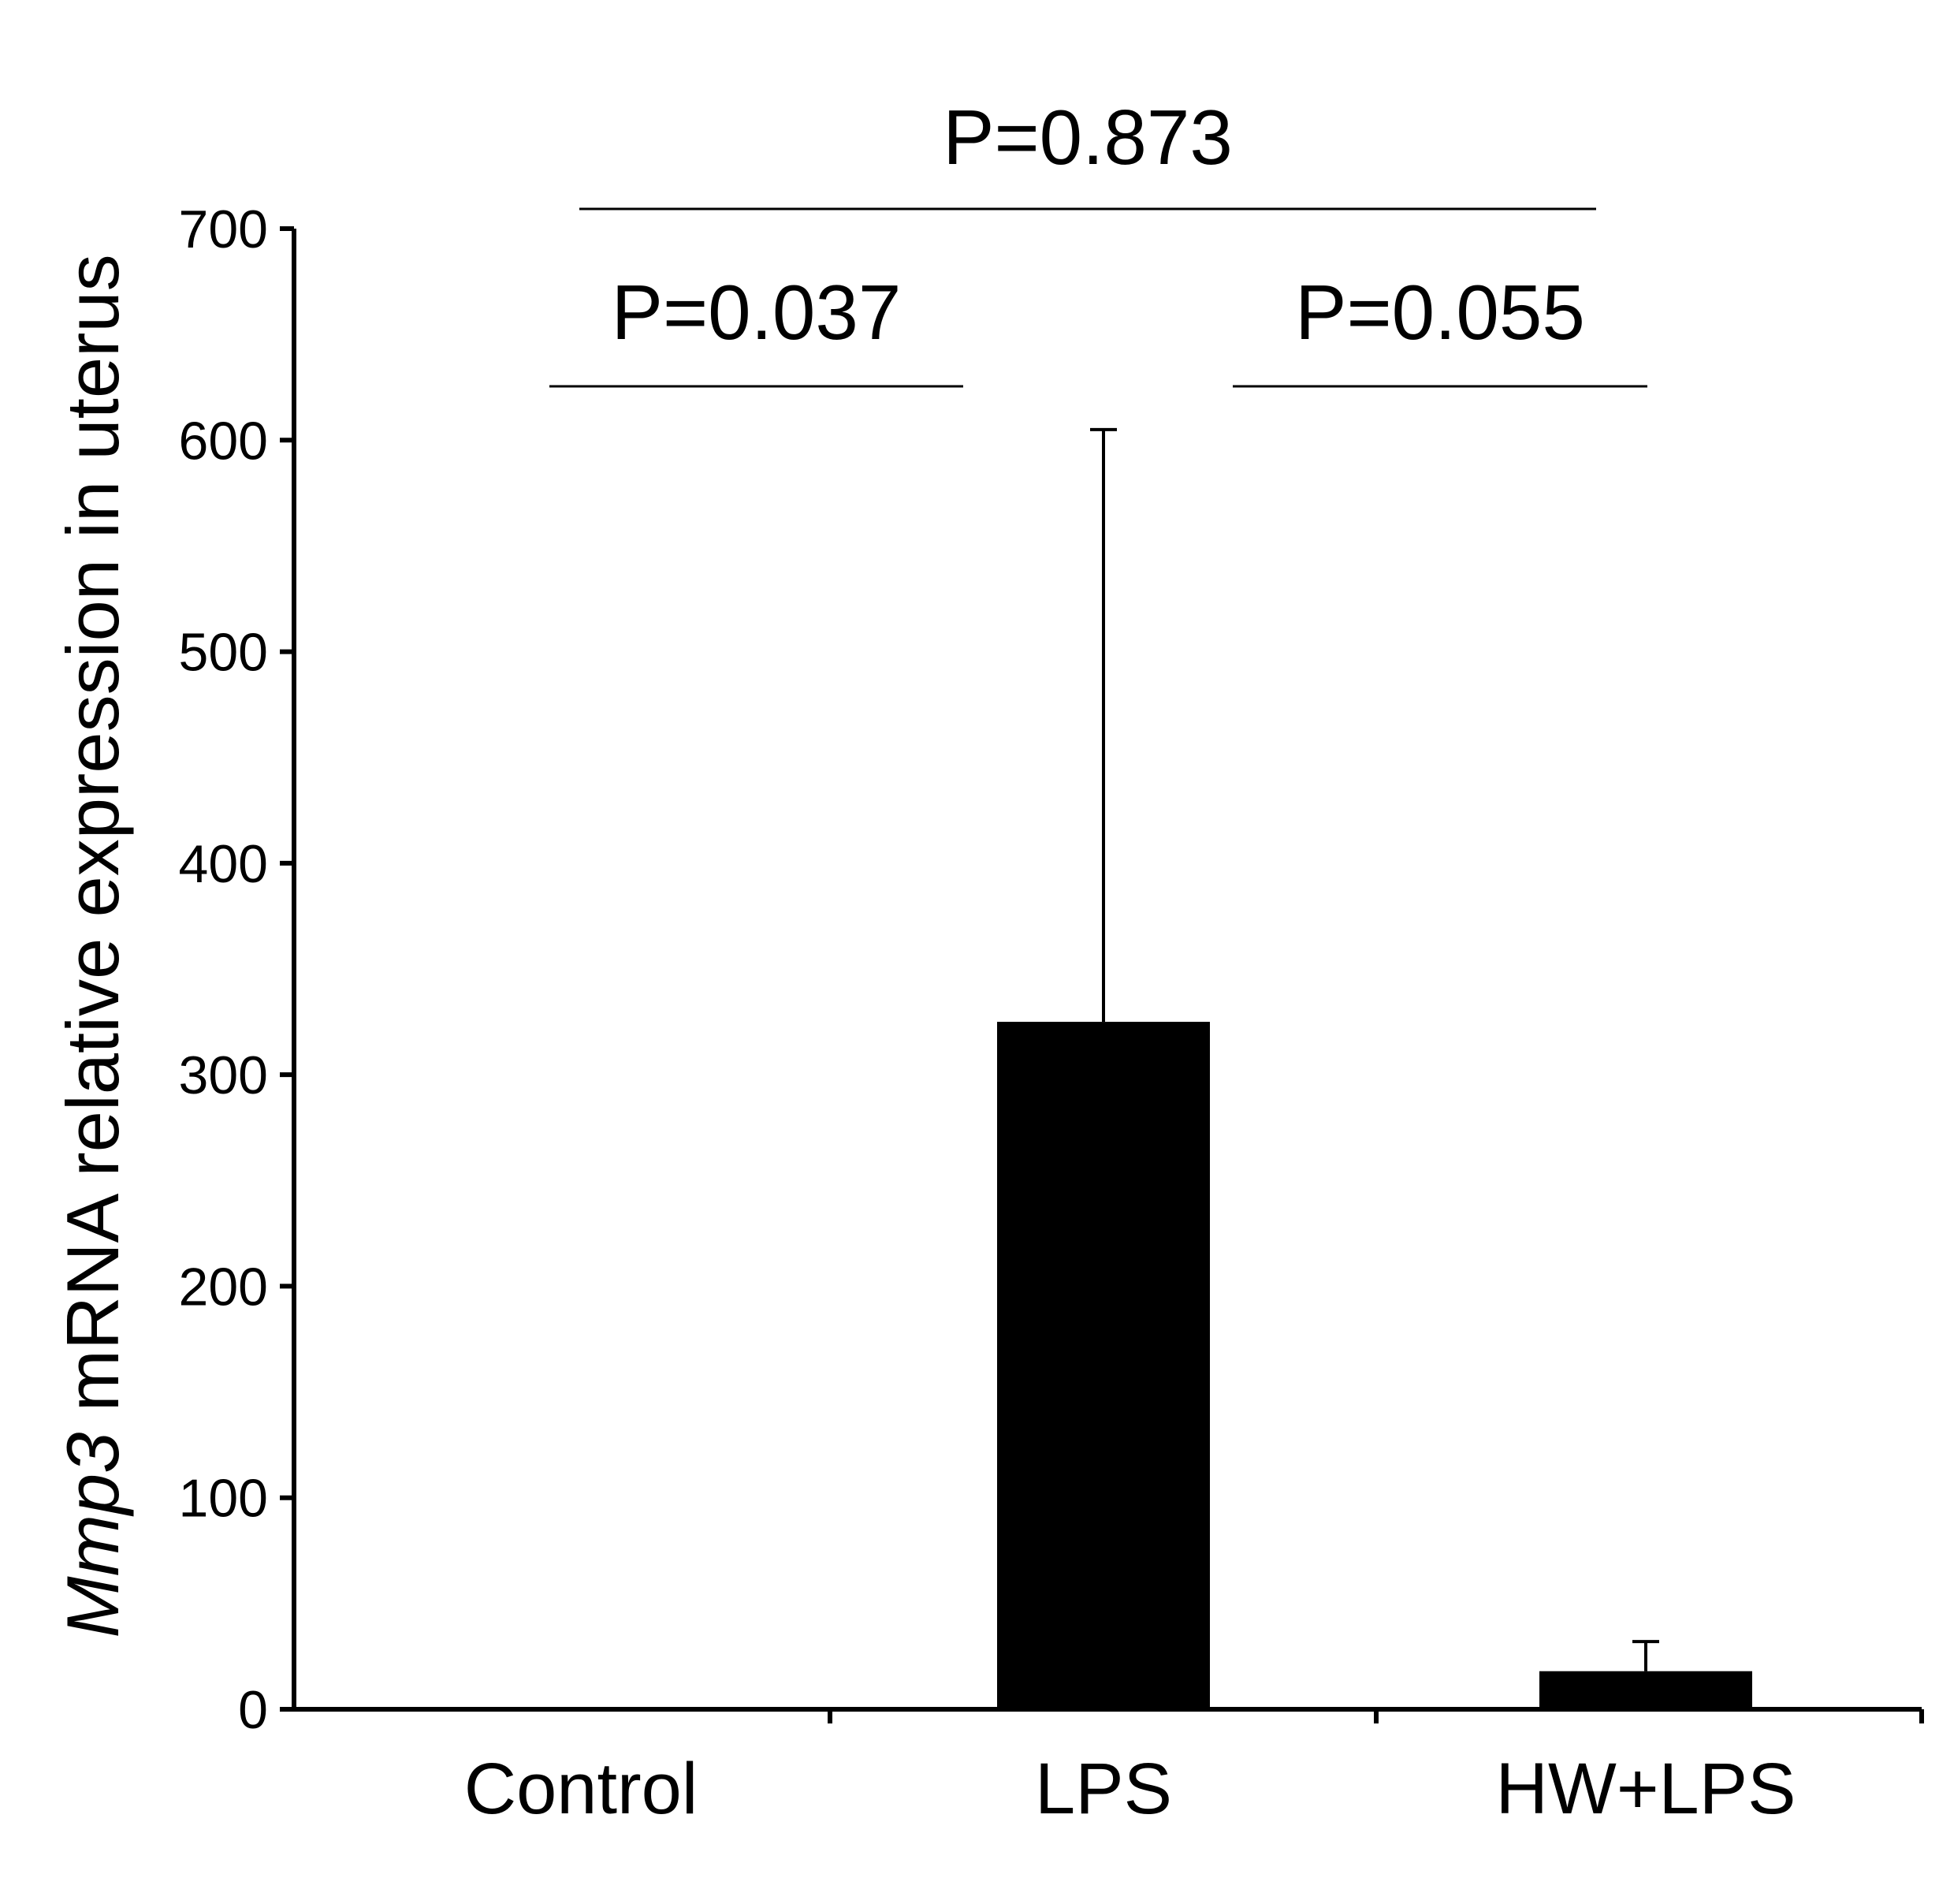 Image resolution: width=1939 pixels, height=1904 pixels. Describe the element at coordinates (1646, 1789) in the screenshot. I see `category-label: HW+LPS` at that location.